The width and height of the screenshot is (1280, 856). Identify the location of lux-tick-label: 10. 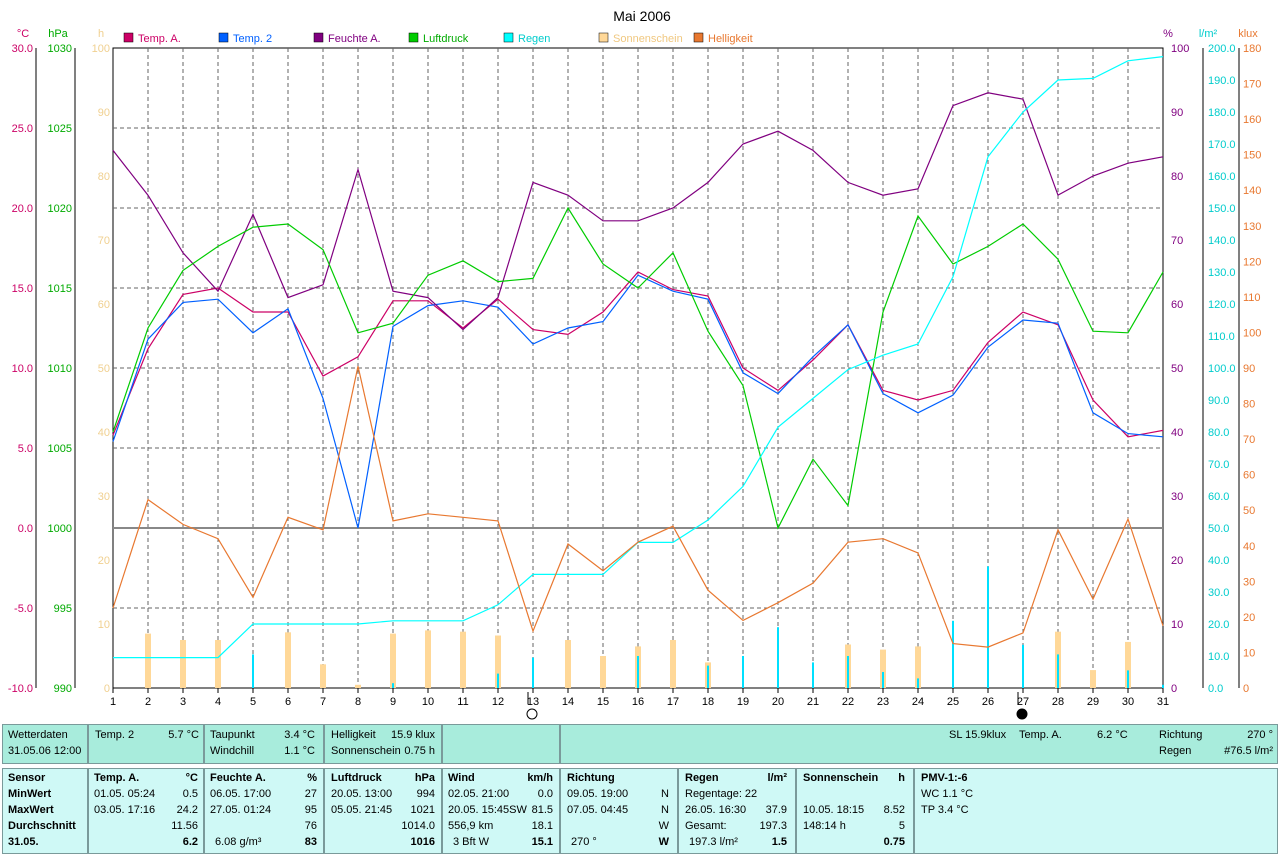
(1249, 653).